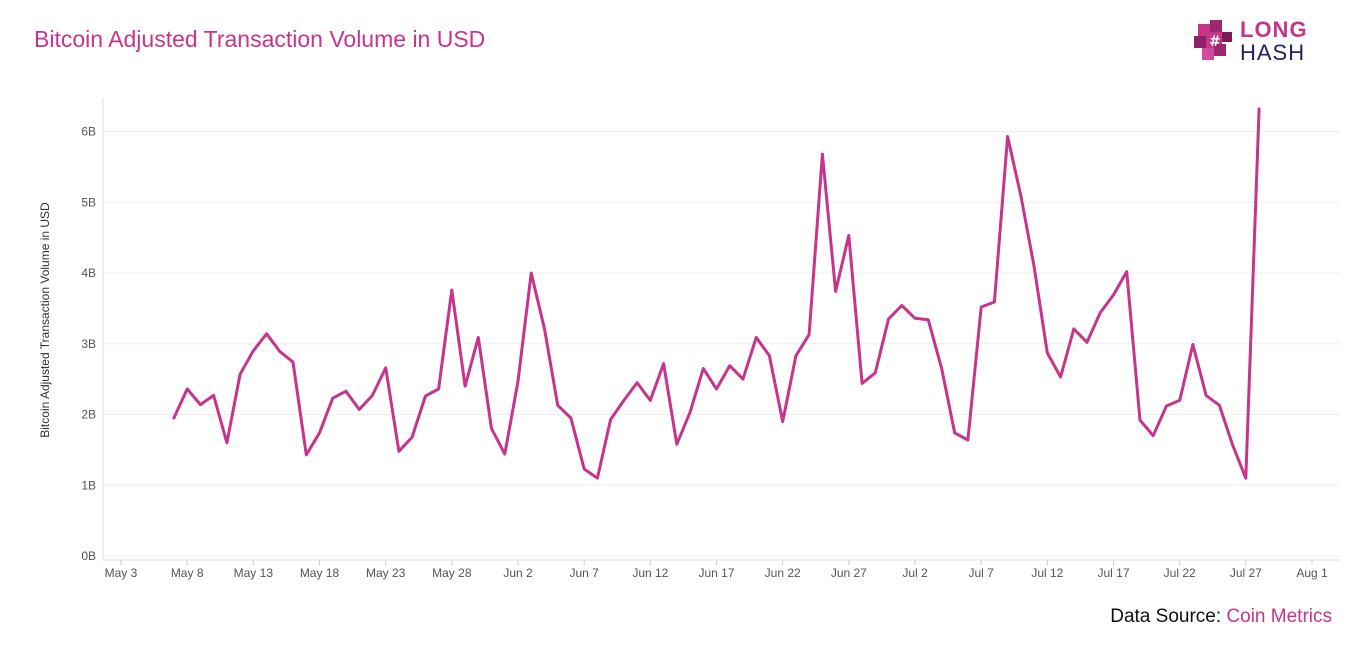 The width and height of the screenshot is (1366, 650). I want to click on x-tick-label: Jun 17, so click(716, 573).